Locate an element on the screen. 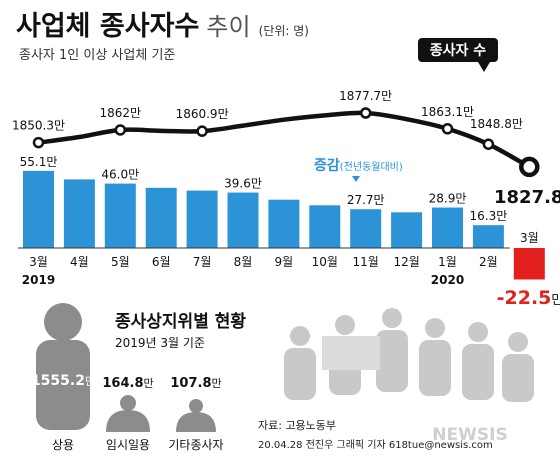 This screenshot has width=560, height=460. status-title: 종사상지위별 현황 is located at coordinates (180, 322).